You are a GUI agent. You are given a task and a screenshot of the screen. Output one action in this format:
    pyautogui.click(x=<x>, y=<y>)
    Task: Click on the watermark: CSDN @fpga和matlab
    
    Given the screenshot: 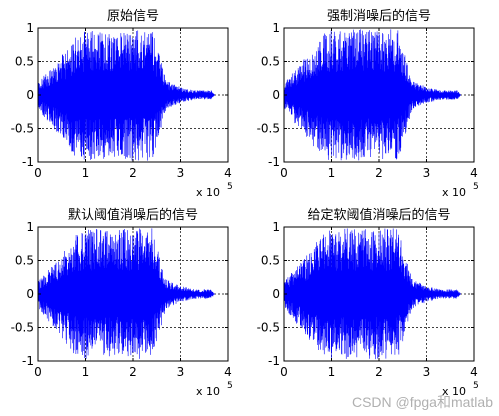 What is the action you would take?
    pyautogui.click(x=422, y=402)
    